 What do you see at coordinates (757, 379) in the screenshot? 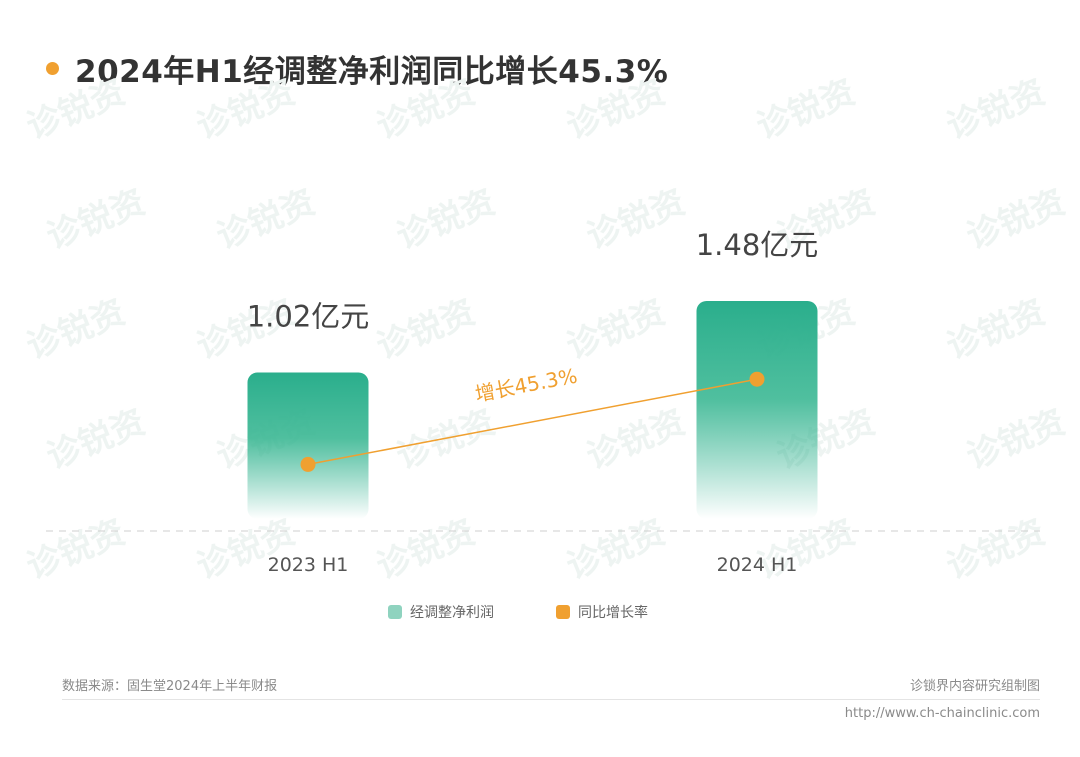
I see `growth-point-2024-h1` at bounding box center [757, 379].